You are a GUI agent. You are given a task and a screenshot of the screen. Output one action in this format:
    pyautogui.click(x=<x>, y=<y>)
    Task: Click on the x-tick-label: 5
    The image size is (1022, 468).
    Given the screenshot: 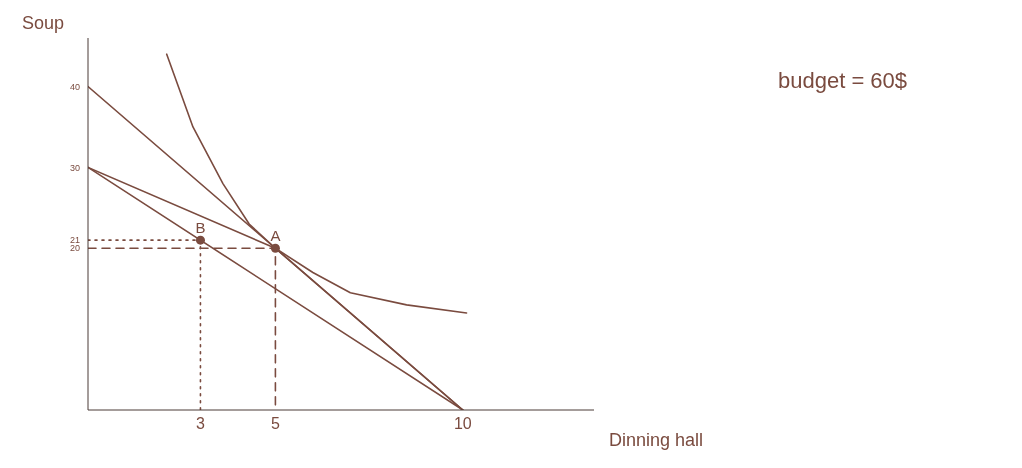 What is the action you would take?
    pyautogui.click(x=275, y=424)
    